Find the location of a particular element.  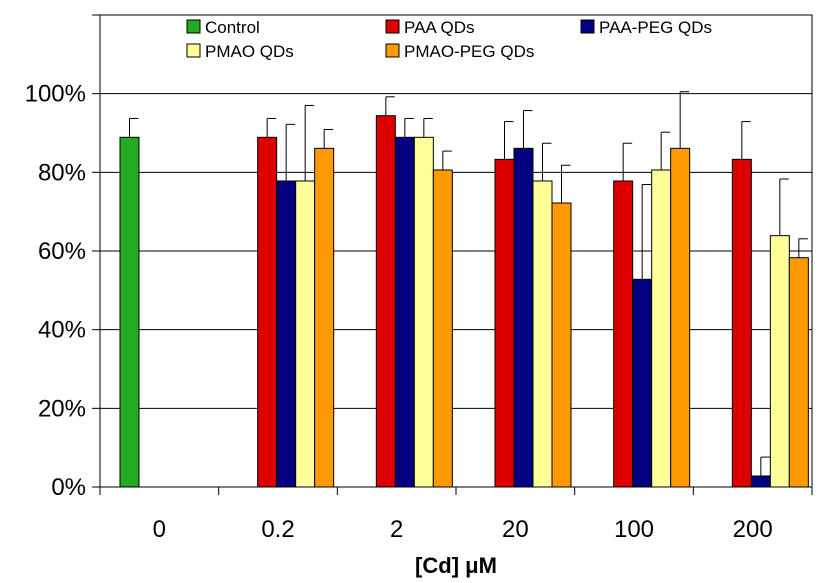

y-tick-label: 60% is located at coordinates (62, 251).